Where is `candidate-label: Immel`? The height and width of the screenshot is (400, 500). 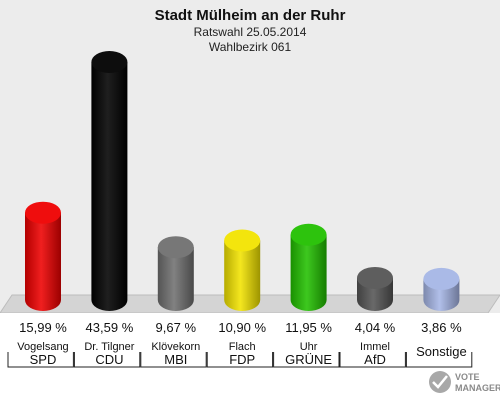
candidate-label: Immel is located at coordinates (375, 347).